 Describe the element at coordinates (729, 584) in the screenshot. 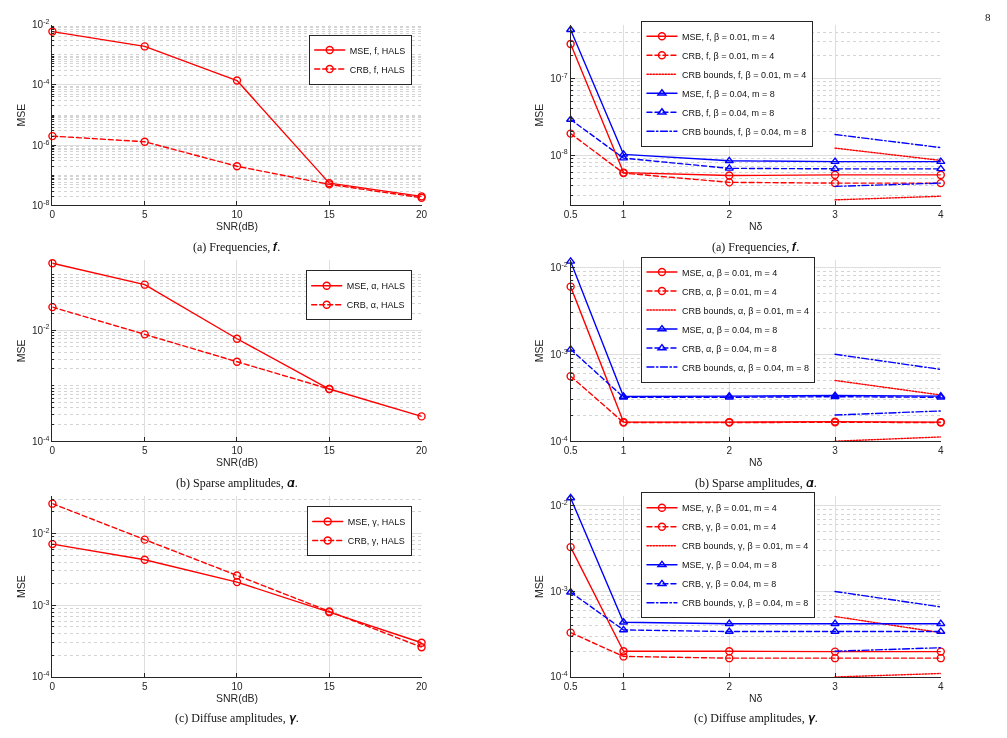

I see `legend-label: CRB, γ, β = 0.04, m = 8` at that location.